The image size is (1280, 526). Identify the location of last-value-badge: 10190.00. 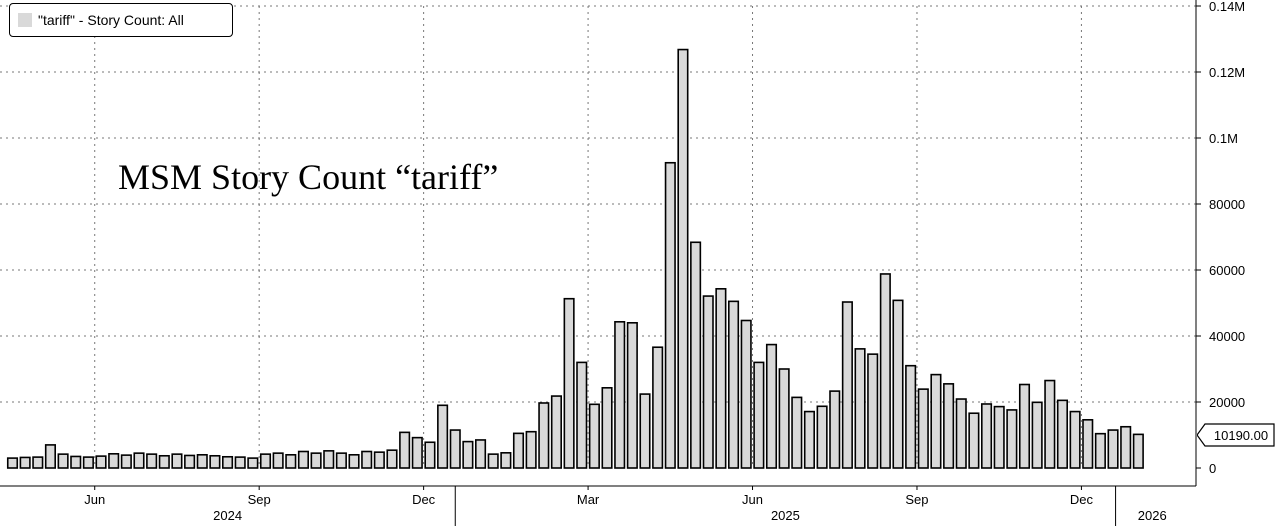
(1236, 435).